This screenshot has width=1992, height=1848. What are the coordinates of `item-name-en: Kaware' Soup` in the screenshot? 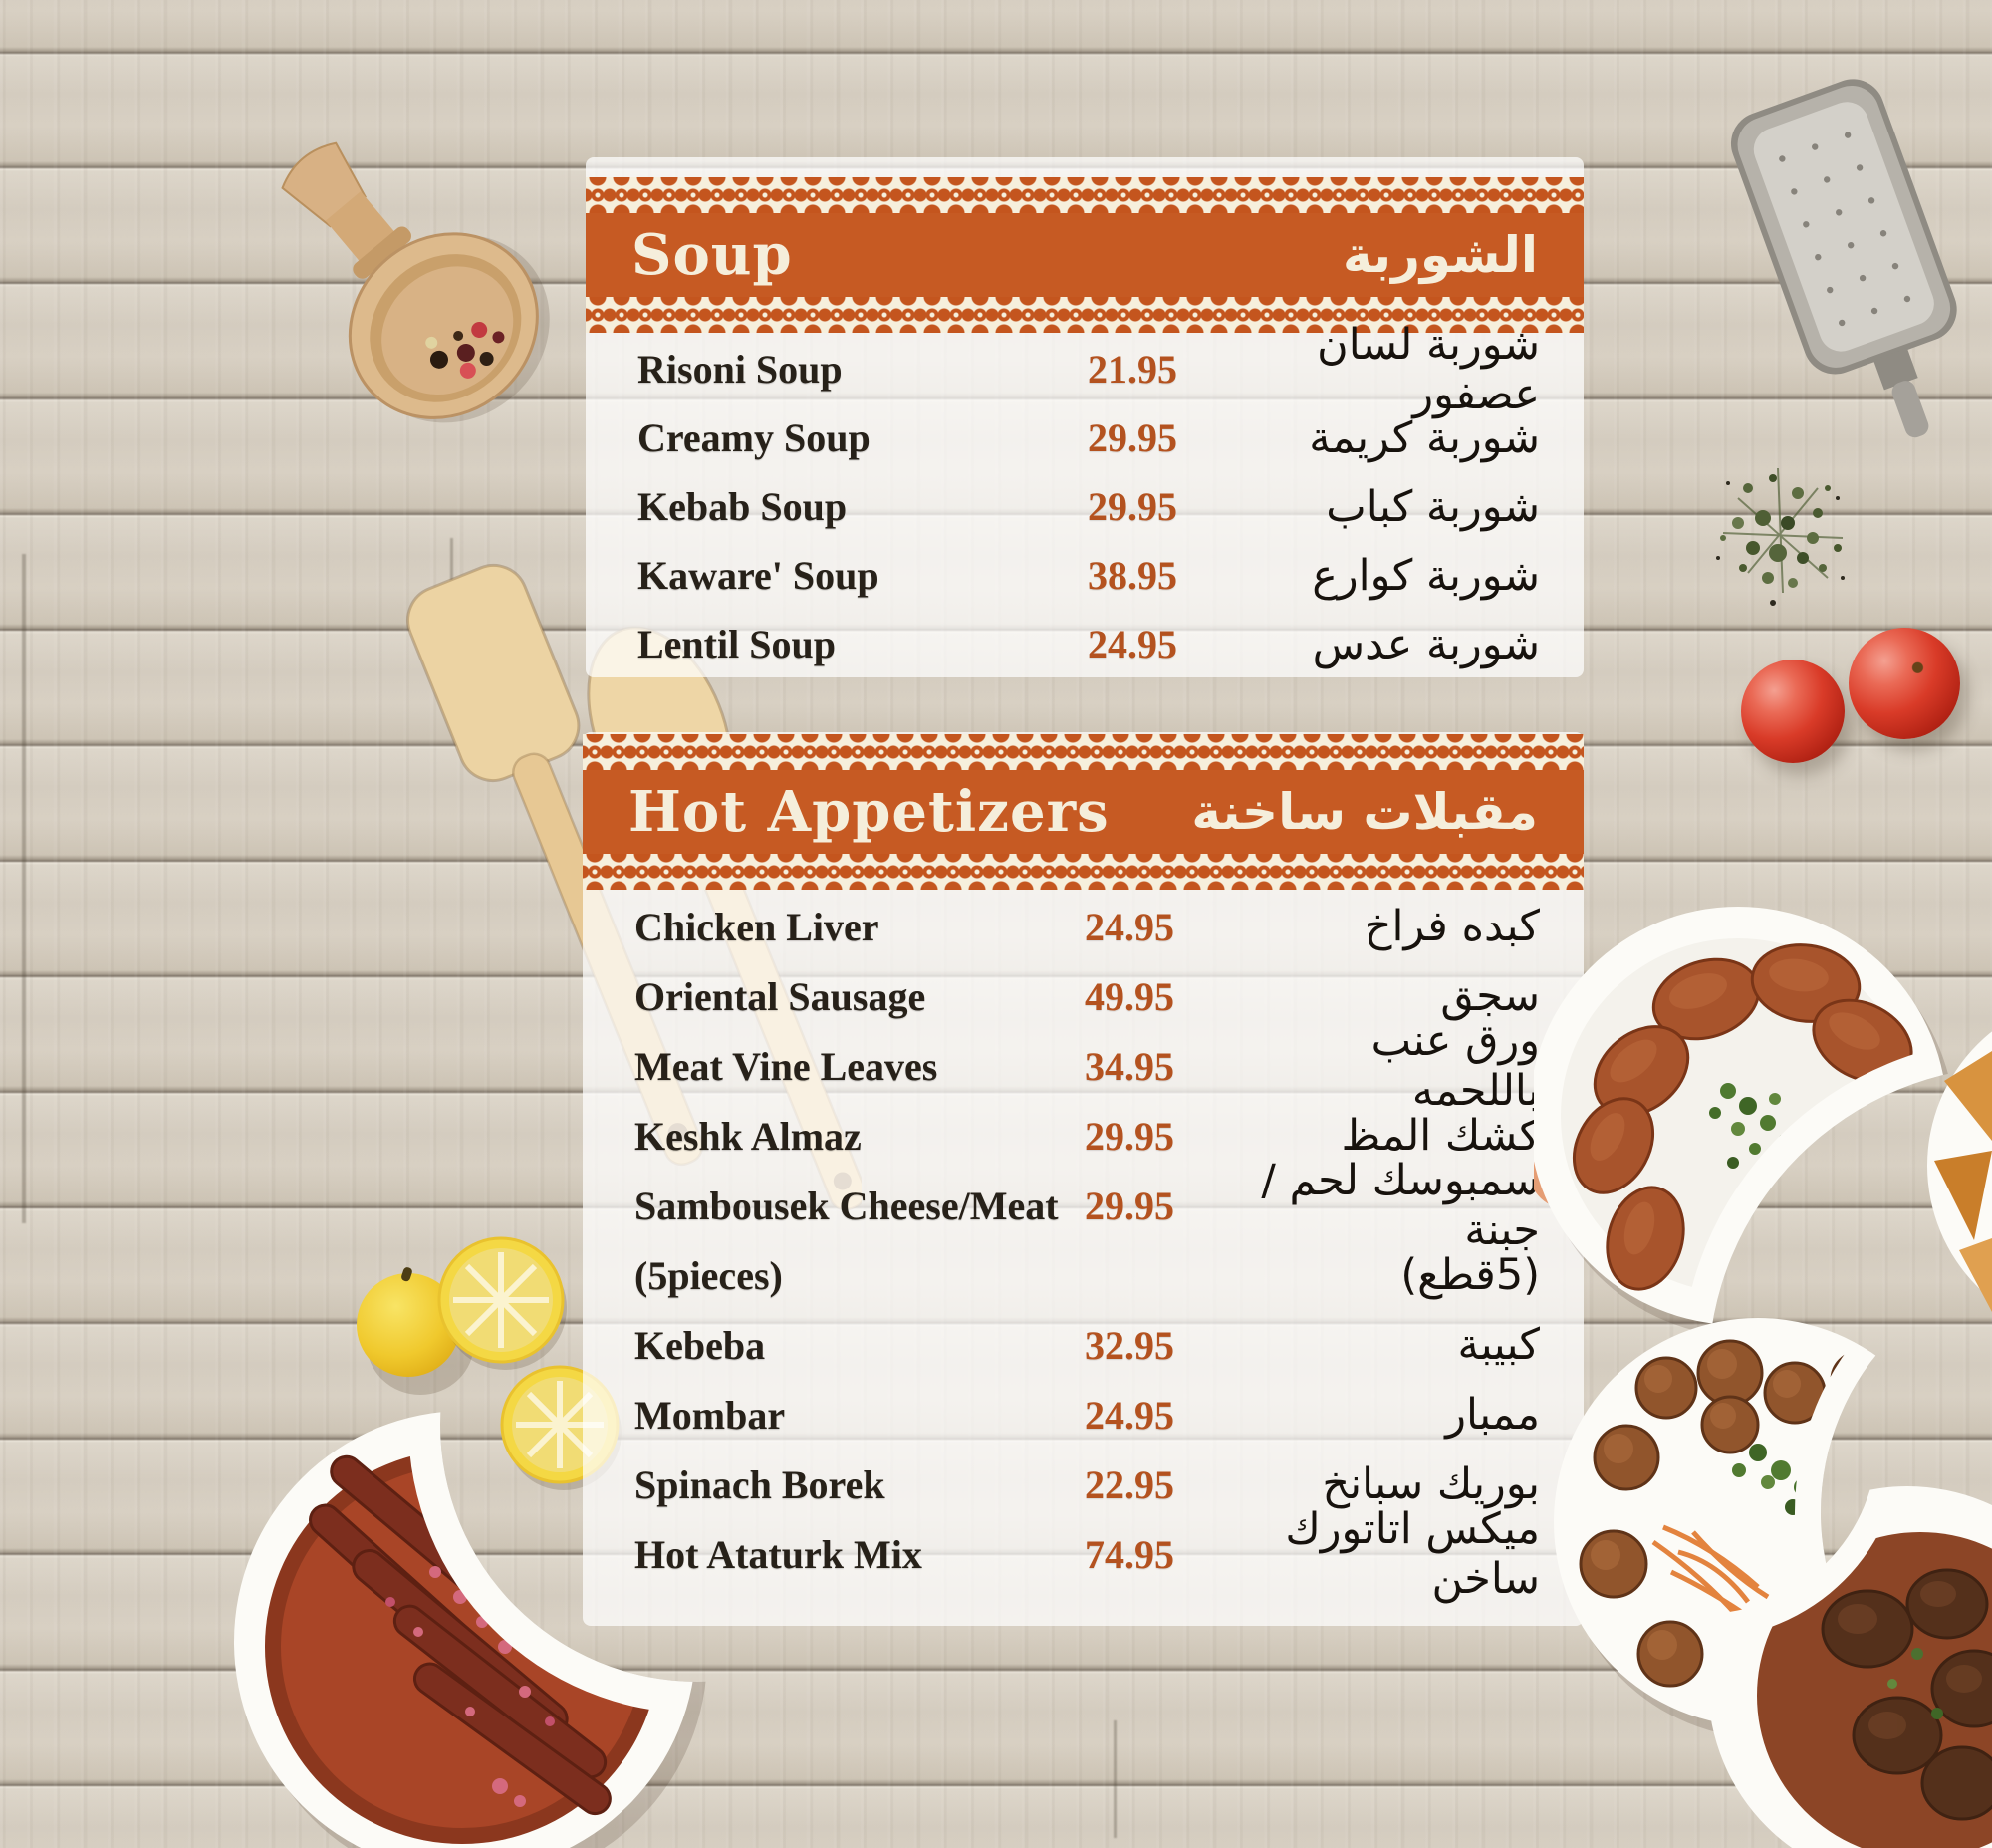 It's located at (758, 575).